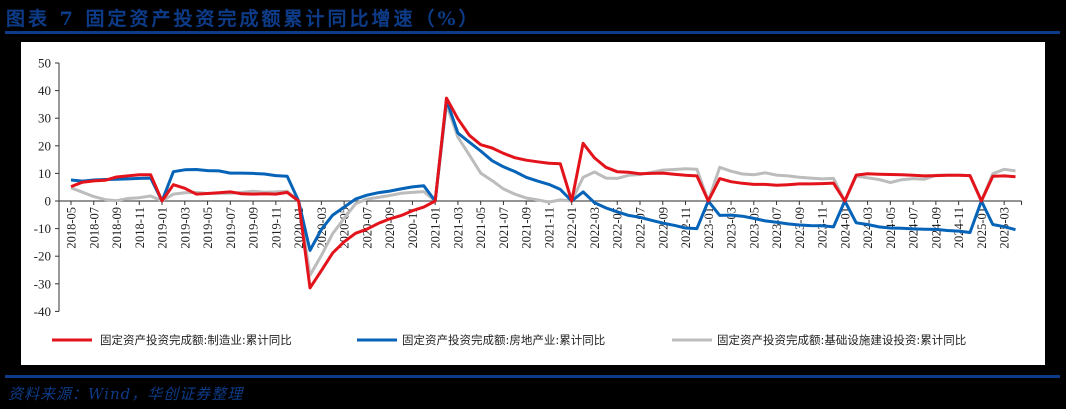 The width and height of the screenshot is (1066, 409). I want to click on x-tick-label: 2023-07, so click(777, 228).